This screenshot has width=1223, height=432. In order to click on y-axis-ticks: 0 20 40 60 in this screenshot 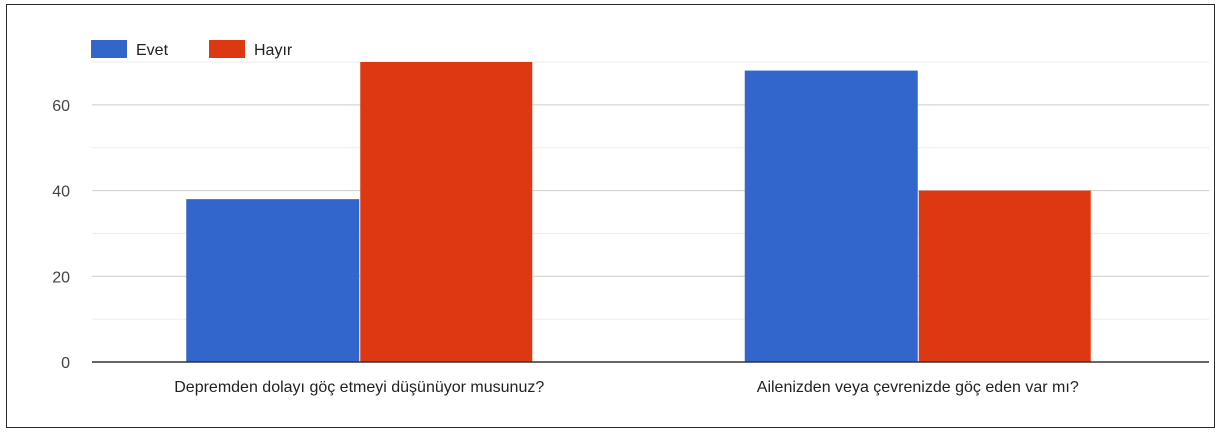, I will do `click(61, 235)`.